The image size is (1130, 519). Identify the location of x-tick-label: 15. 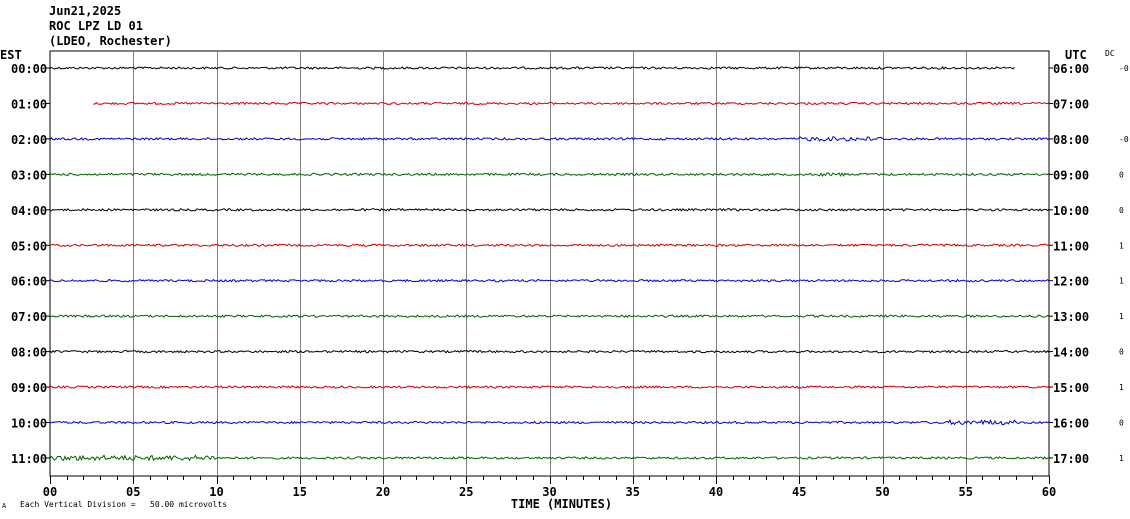
(300, 492).